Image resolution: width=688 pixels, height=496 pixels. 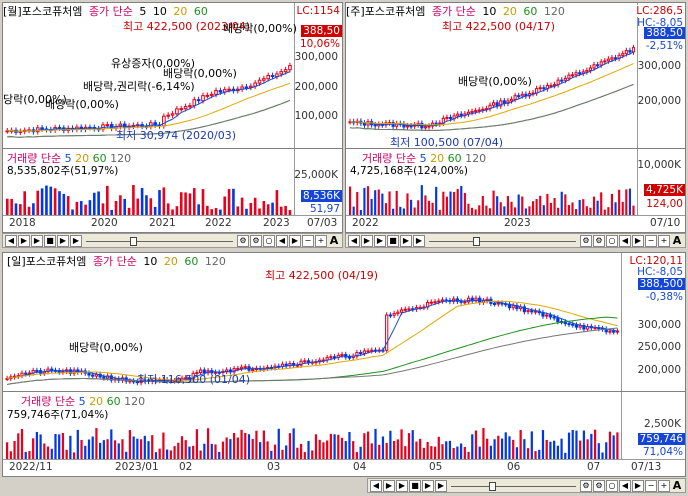 What do you see at coordinates (638, 485) in the screenshot?
I see `daily-zoom-in-button: ▶` at bounding box center [638, 485].